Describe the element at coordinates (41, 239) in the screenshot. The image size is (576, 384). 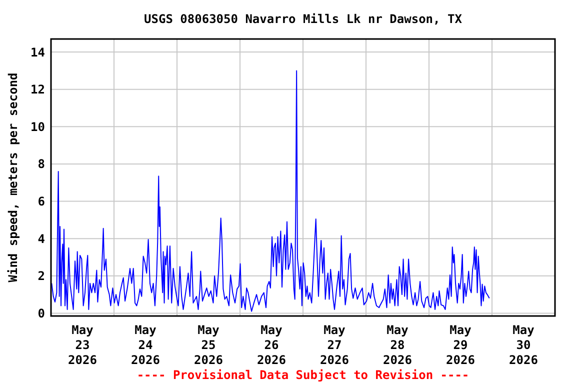
I see `y-tick-label: 4` at that location.